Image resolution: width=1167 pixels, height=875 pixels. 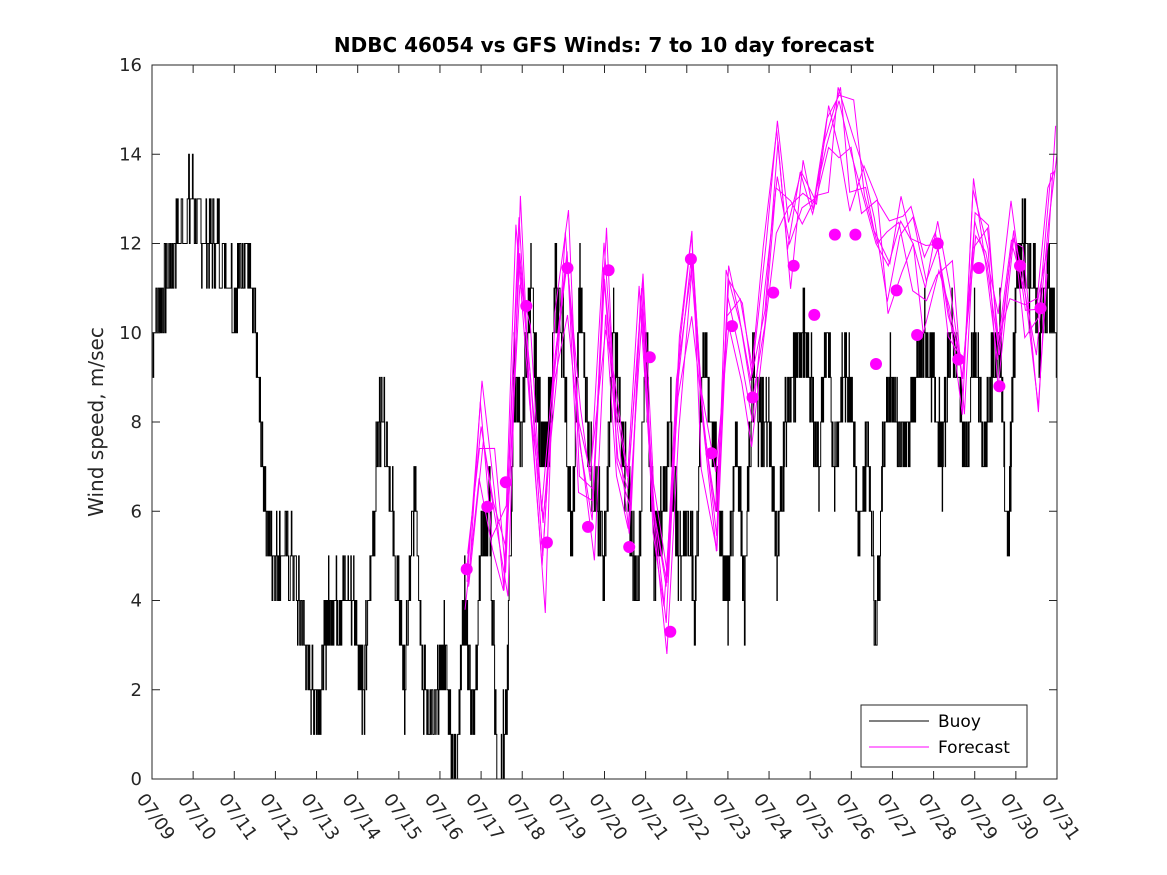 I want to click on y-tick-label: 2, so click(x=136, y=690).